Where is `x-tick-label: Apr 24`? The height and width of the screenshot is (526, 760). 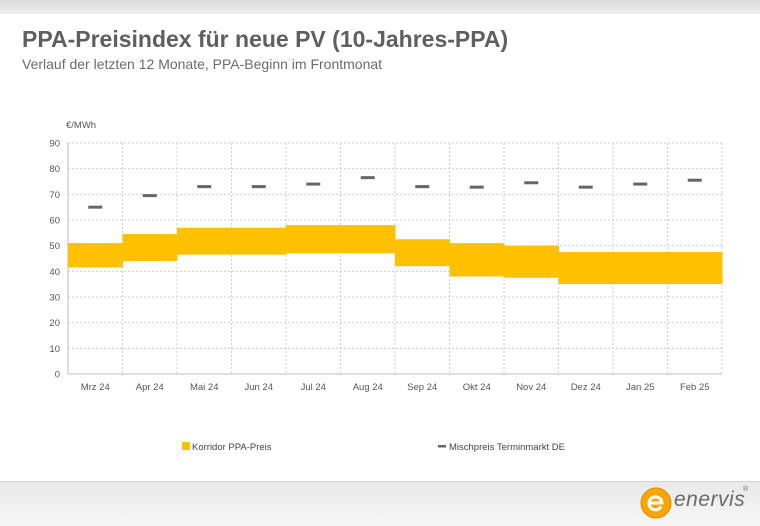
x-tick-label: Apr 24 is located at coordinates (150, 387).